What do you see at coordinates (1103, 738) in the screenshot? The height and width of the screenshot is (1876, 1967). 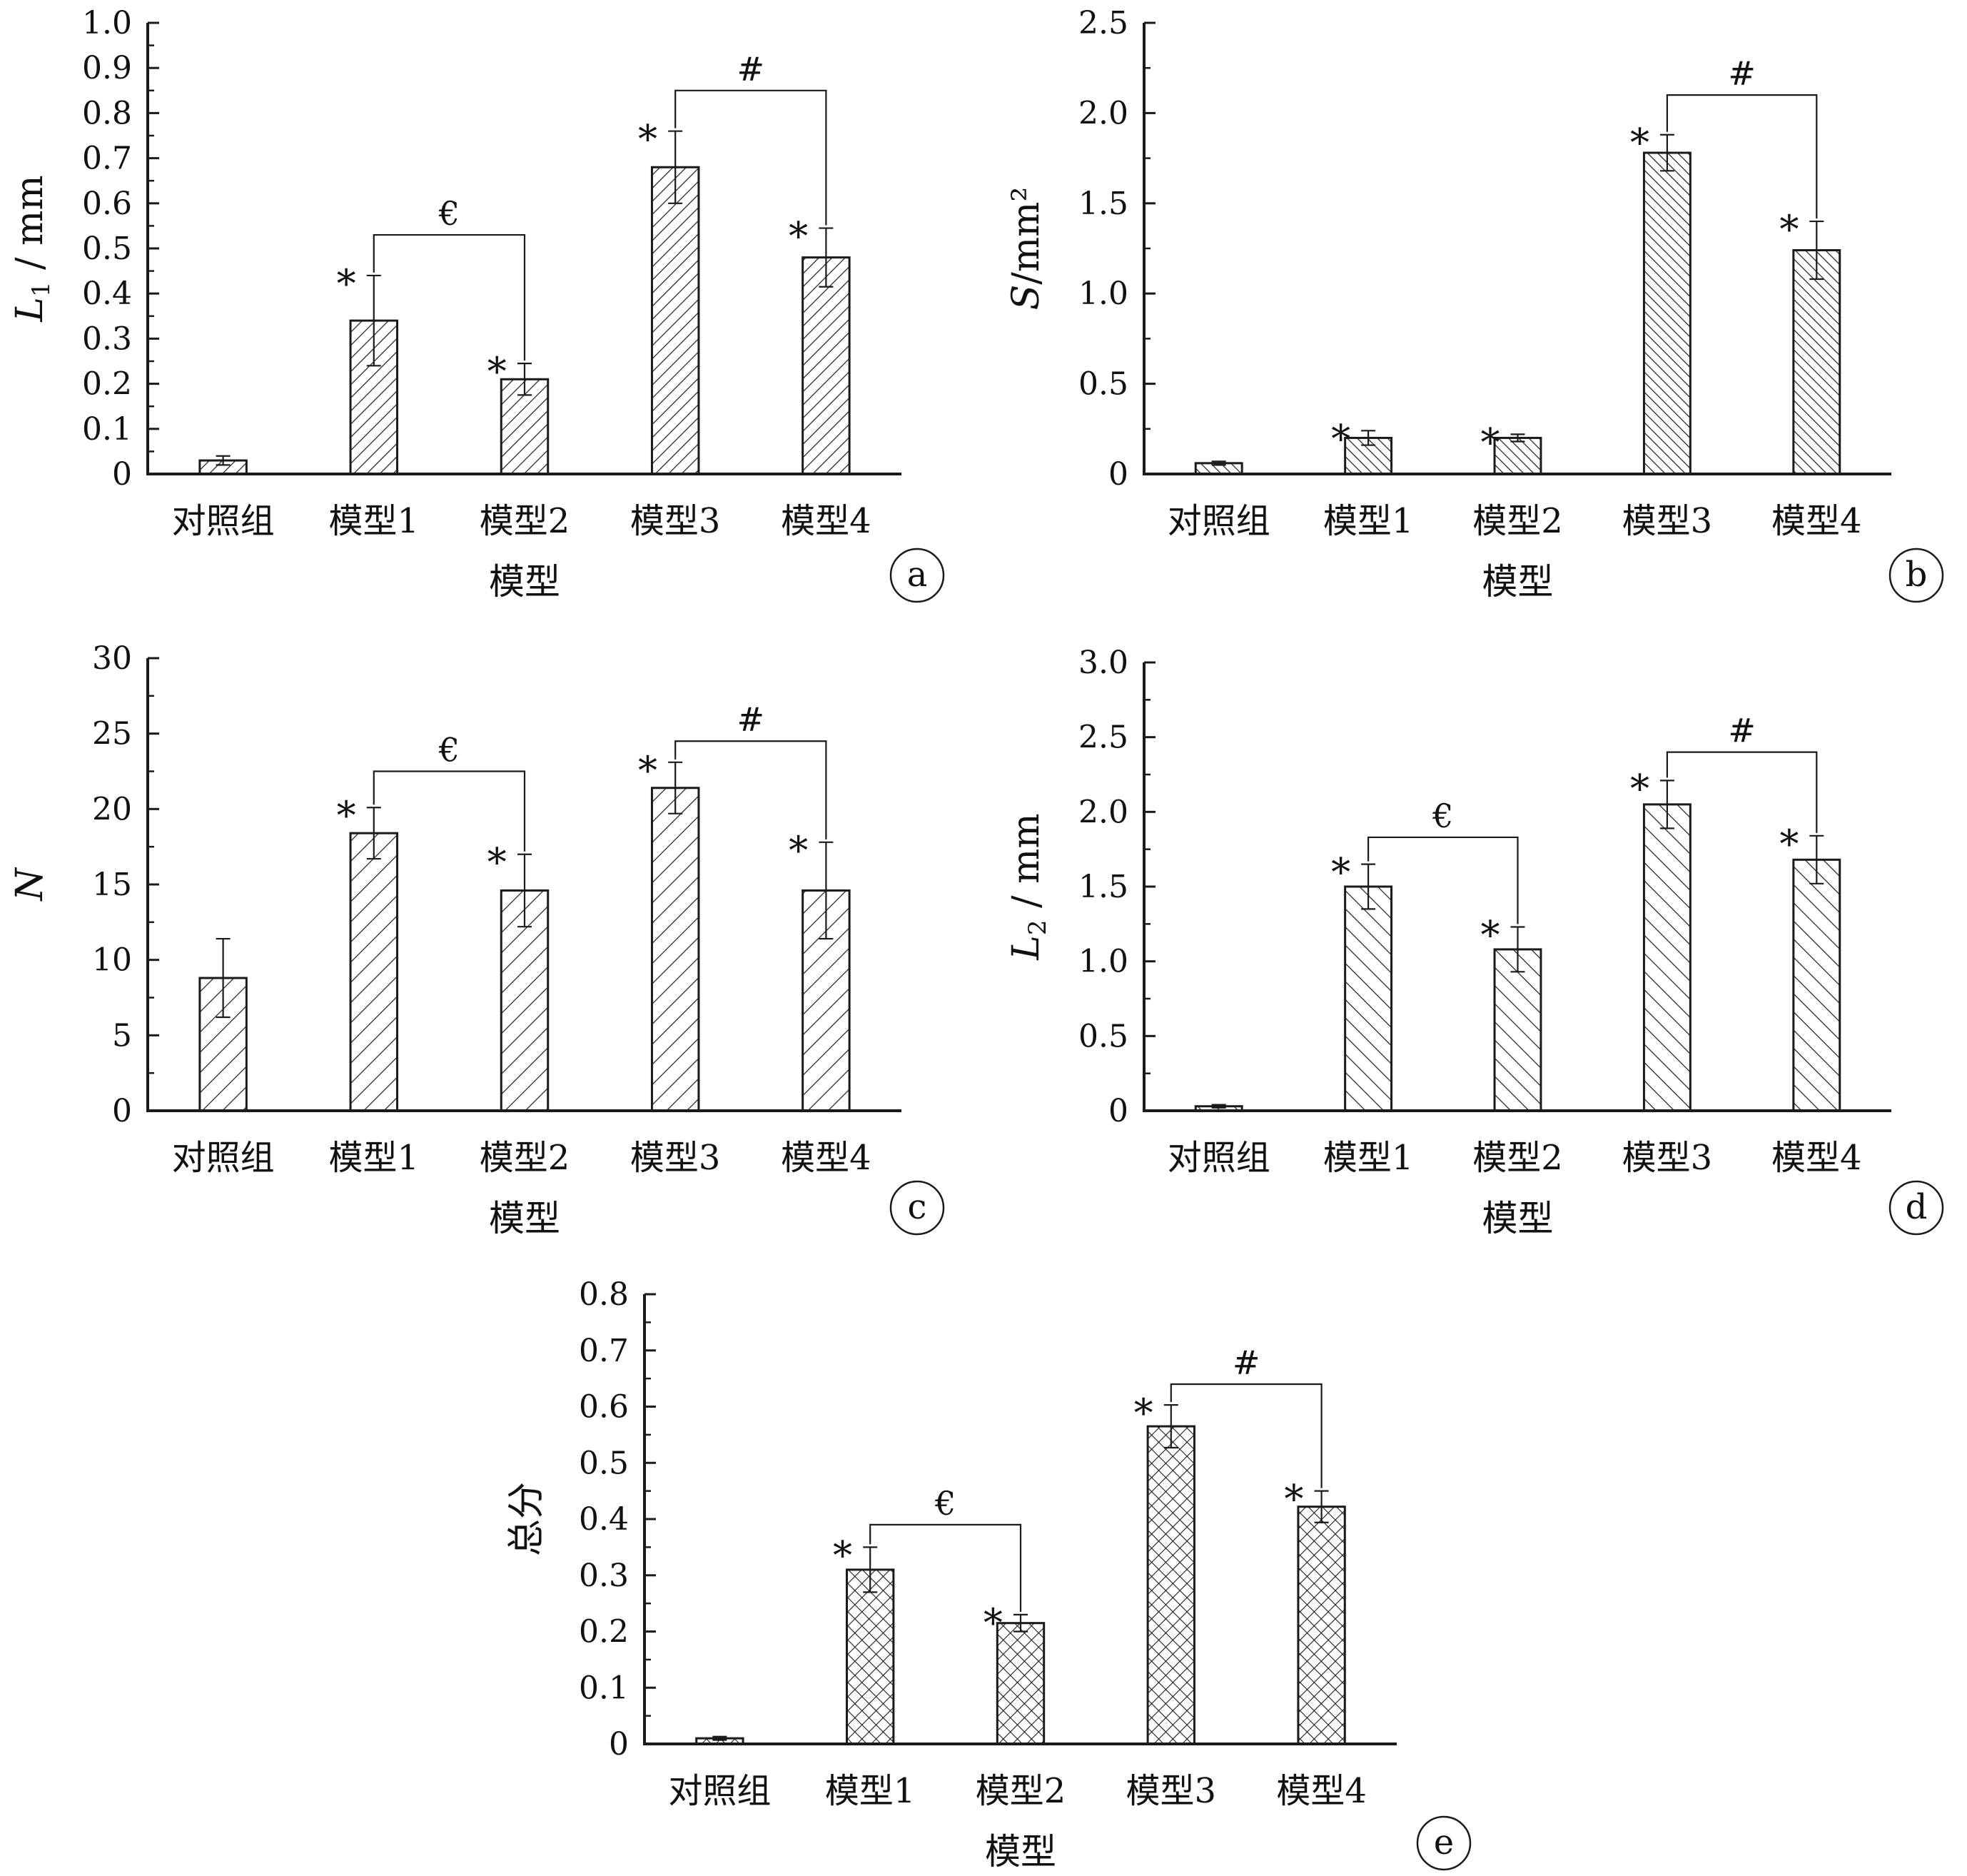 I see `y-tick-label: 2.5` at bounding box center [1103, 738].